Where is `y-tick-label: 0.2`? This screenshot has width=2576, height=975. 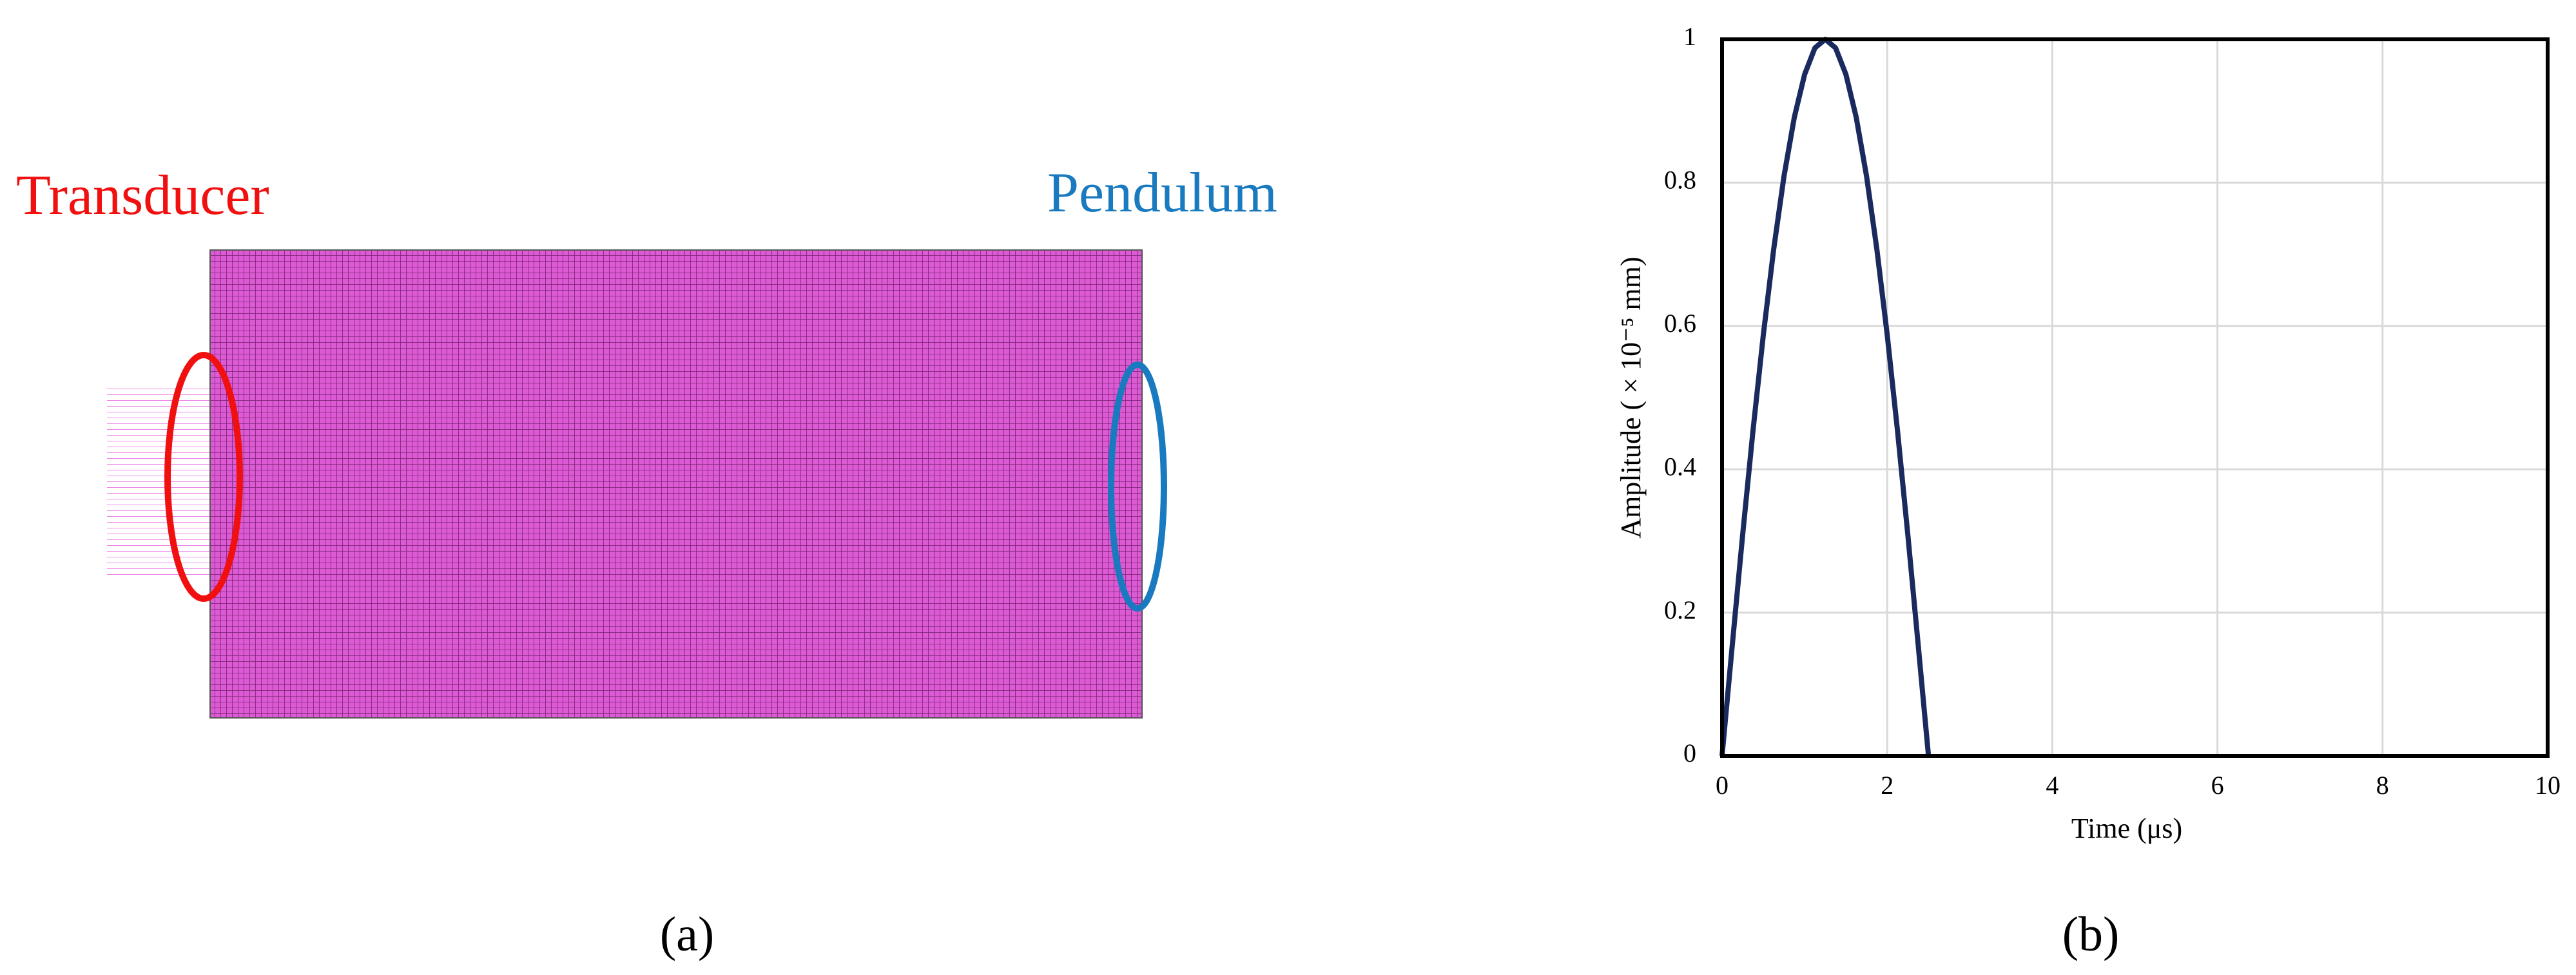 y-tick-label: 0.2 is located at coordinates (1680, 609).